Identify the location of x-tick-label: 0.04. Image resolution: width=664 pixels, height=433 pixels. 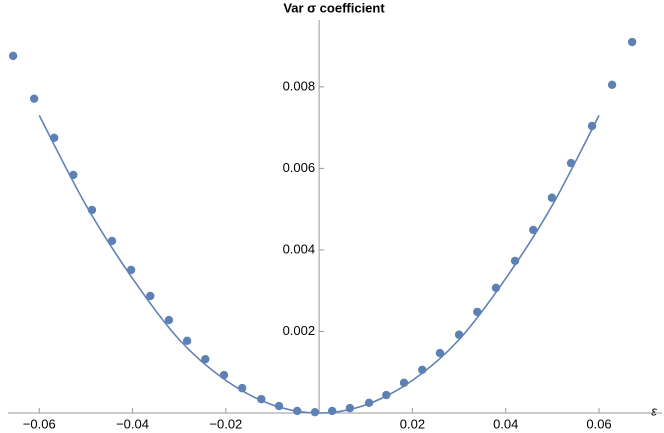
(505, 423).